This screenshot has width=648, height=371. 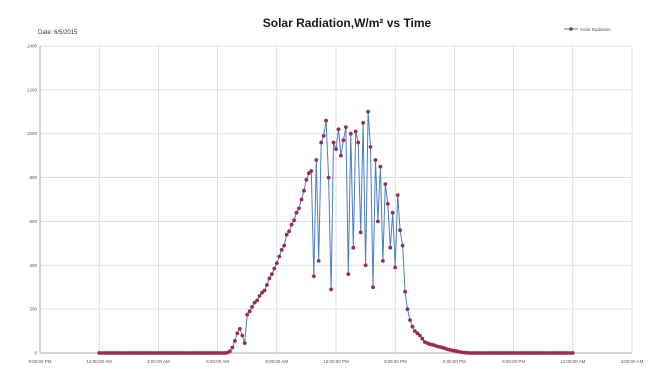 What do you see at coordinates (33, 309) in the screenshot?
I see `y-tick-label: 200` at bounding box center [33, 309].